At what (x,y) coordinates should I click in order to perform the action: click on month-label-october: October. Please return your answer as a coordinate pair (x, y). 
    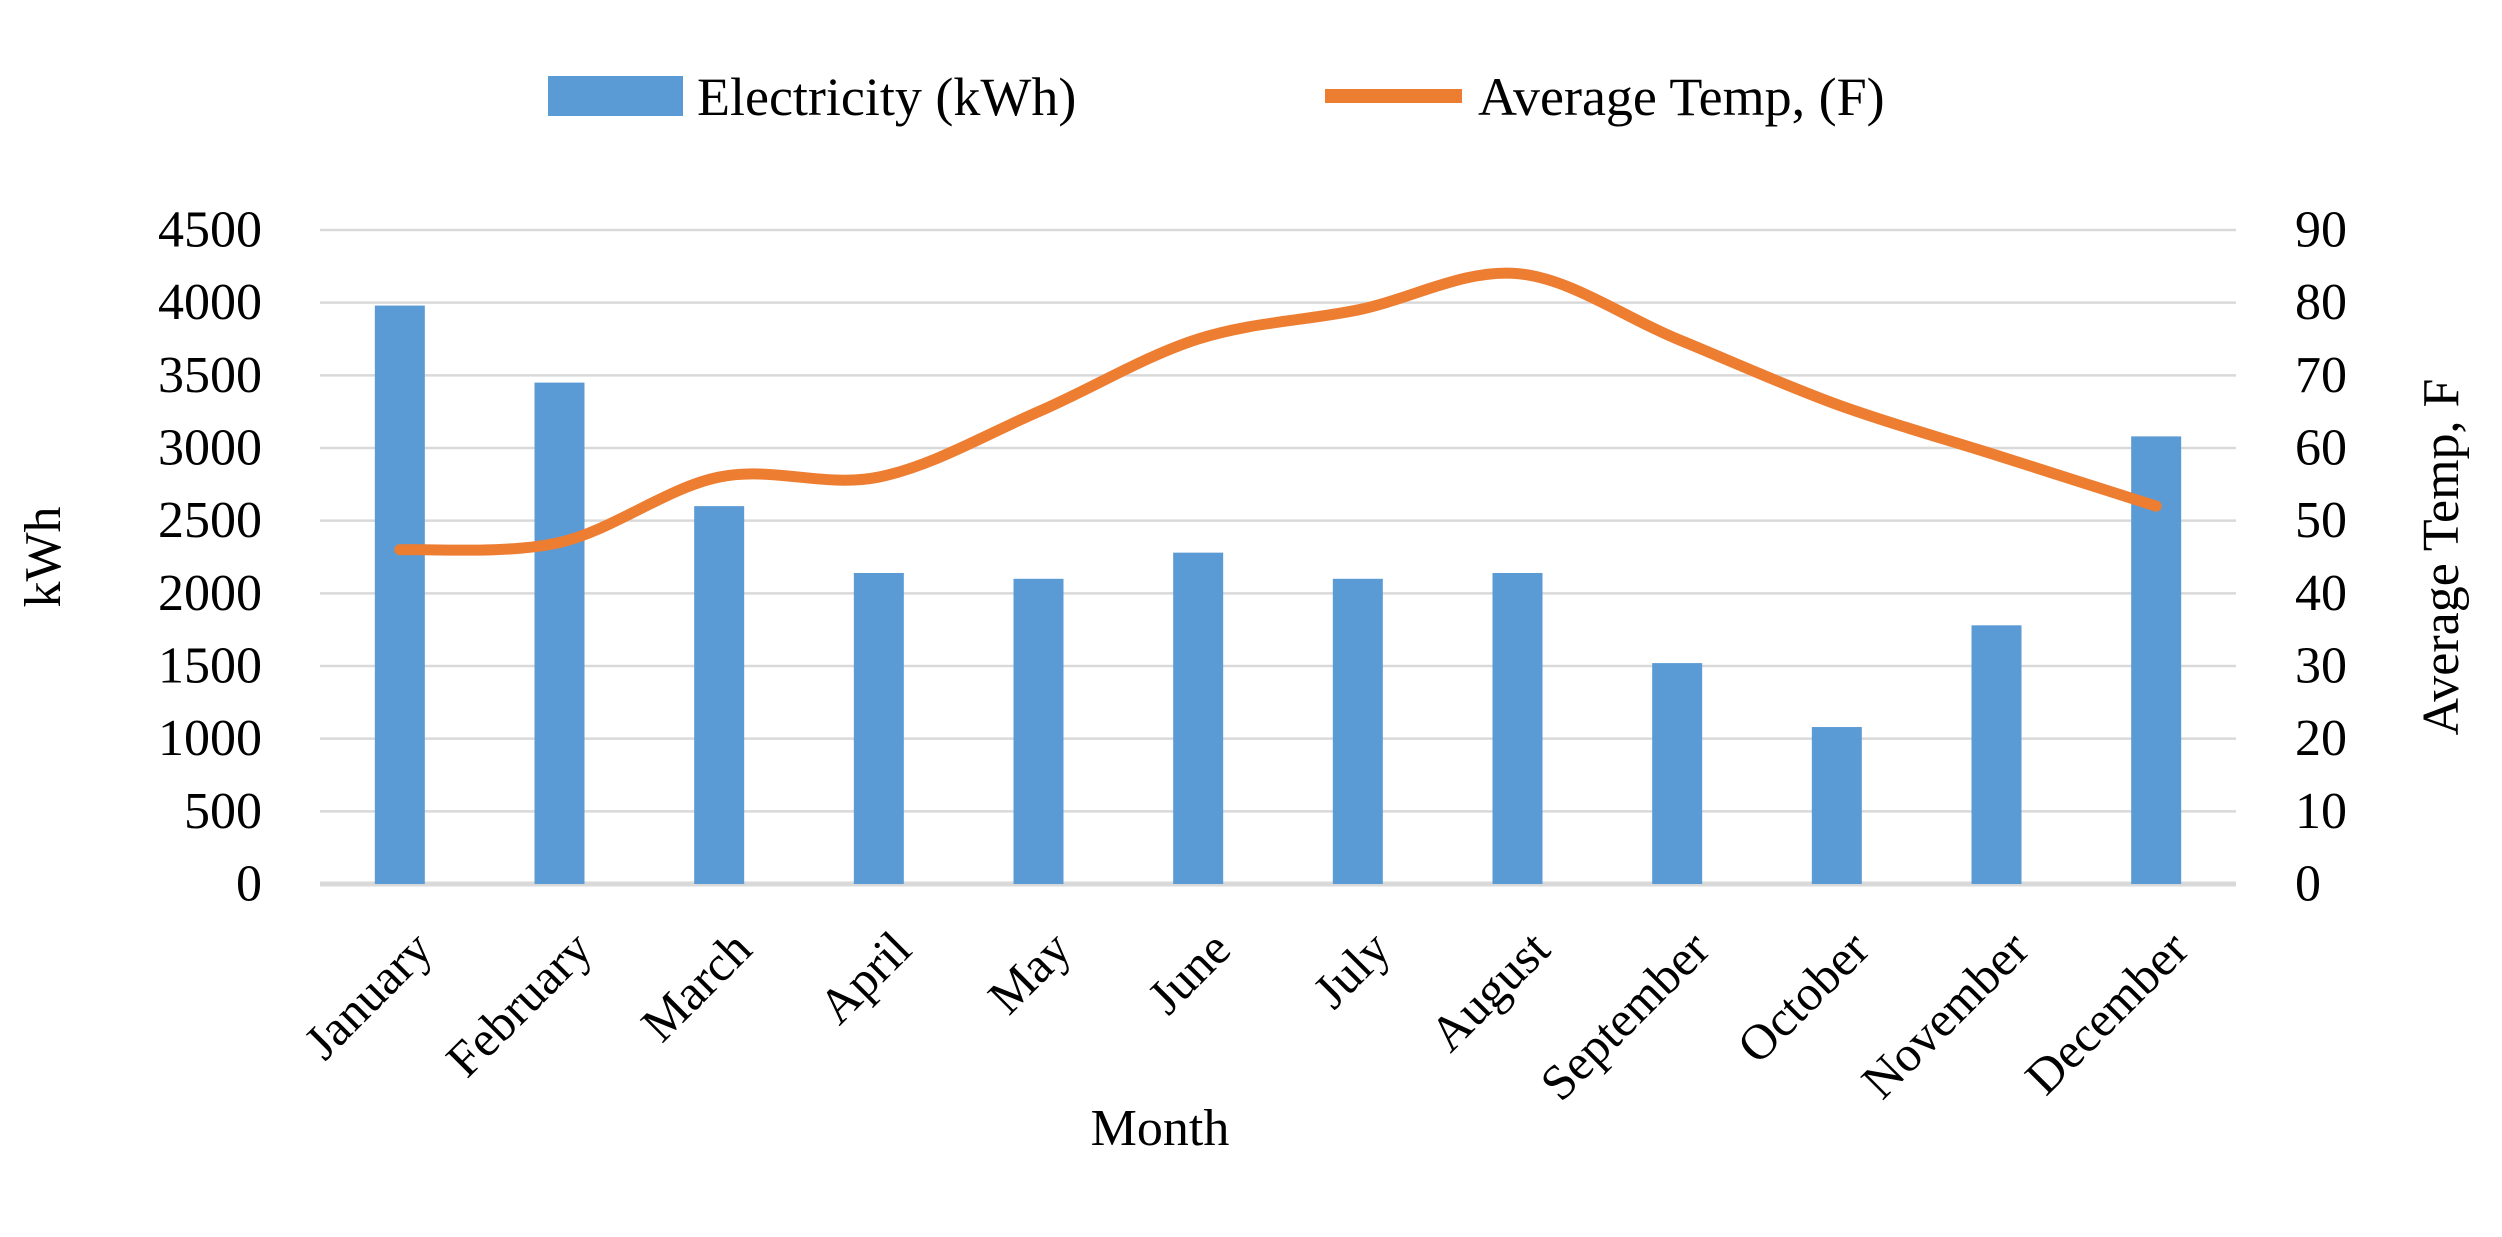
    Looking at the image, I should click on (1803, 997).